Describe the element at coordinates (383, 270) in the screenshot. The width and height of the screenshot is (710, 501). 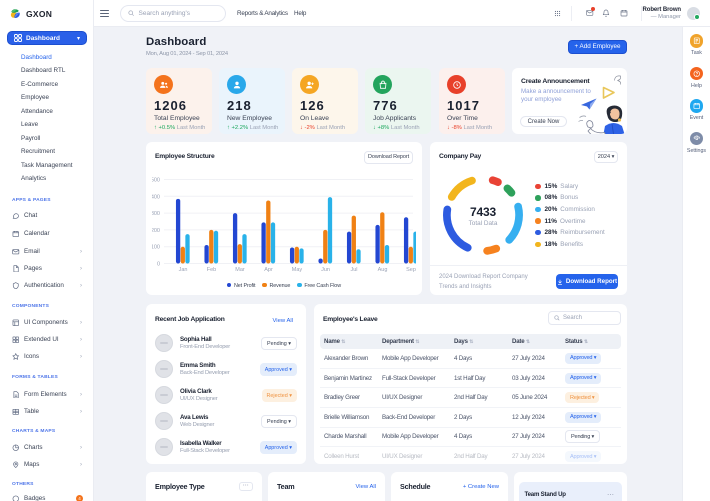
I see `svg-text: Aug` at that location.